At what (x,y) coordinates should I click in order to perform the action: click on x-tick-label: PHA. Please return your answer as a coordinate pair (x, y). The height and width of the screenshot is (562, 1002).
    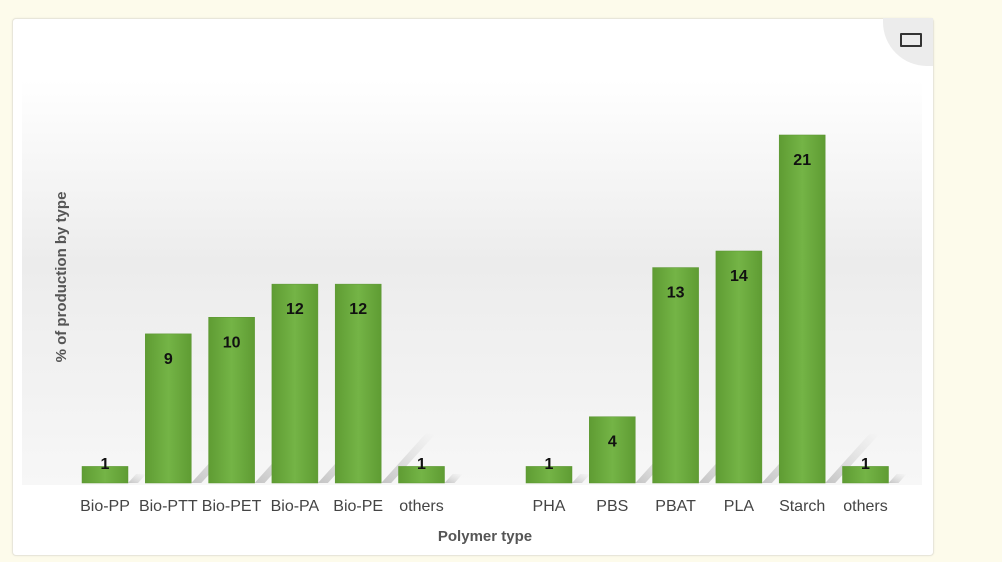
    Looking at the image, I should click on (549, 506).